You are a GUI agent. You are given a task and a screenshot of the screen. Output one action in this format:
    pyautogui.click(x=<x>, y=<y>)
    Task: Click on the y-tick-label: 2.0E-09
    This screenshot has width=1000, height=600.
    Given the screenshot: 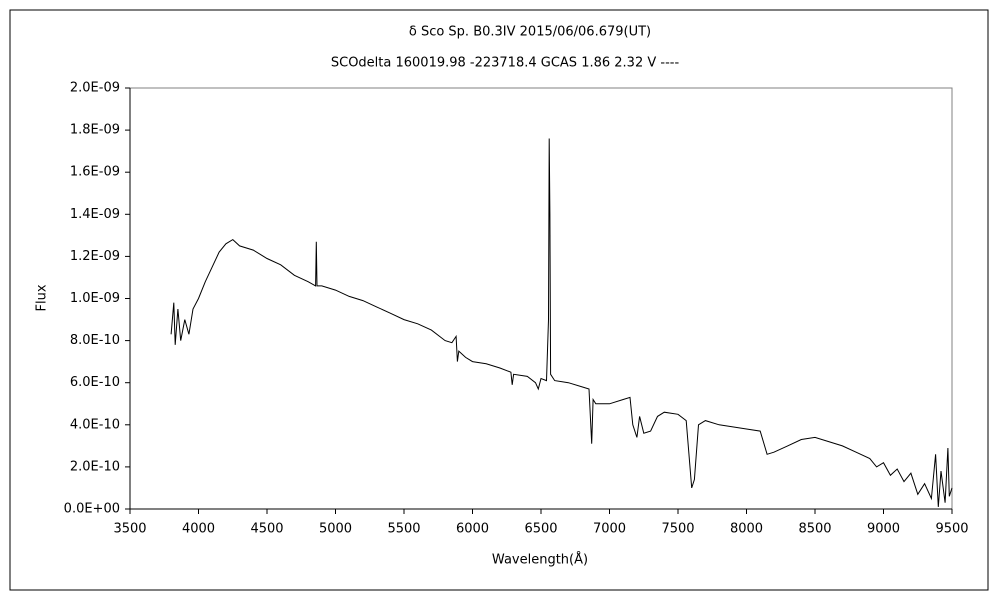 What is the action you would take?
    pyautogui.click(x=95, y=88)
    